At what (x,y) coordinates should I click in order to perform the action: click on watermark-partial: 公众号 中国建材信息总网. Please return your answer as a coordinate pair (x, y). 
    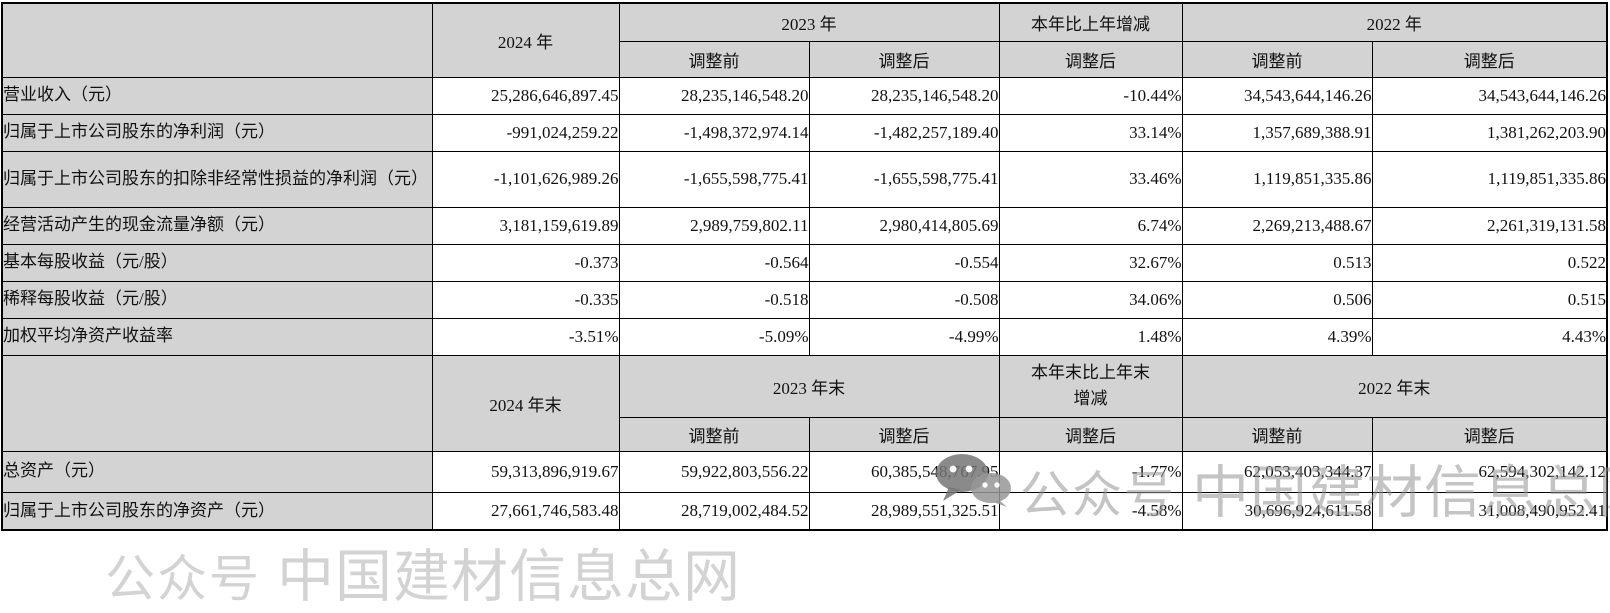
    Looking at the image, I should click on (423, 572).